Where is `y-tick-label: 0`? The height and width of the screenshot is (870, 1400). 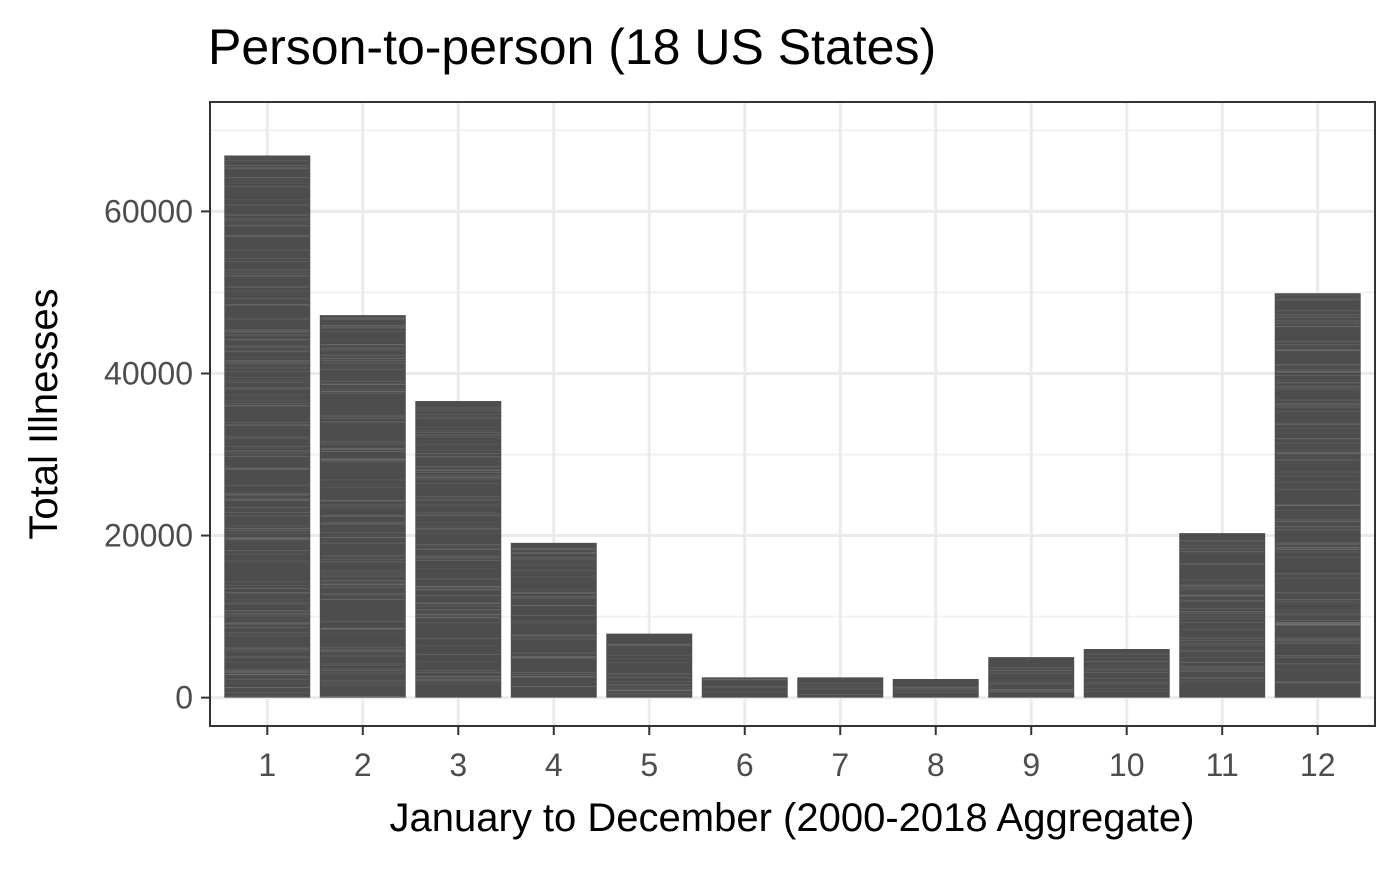
y-tick-label: 0 is located at coordinates (184, 698).